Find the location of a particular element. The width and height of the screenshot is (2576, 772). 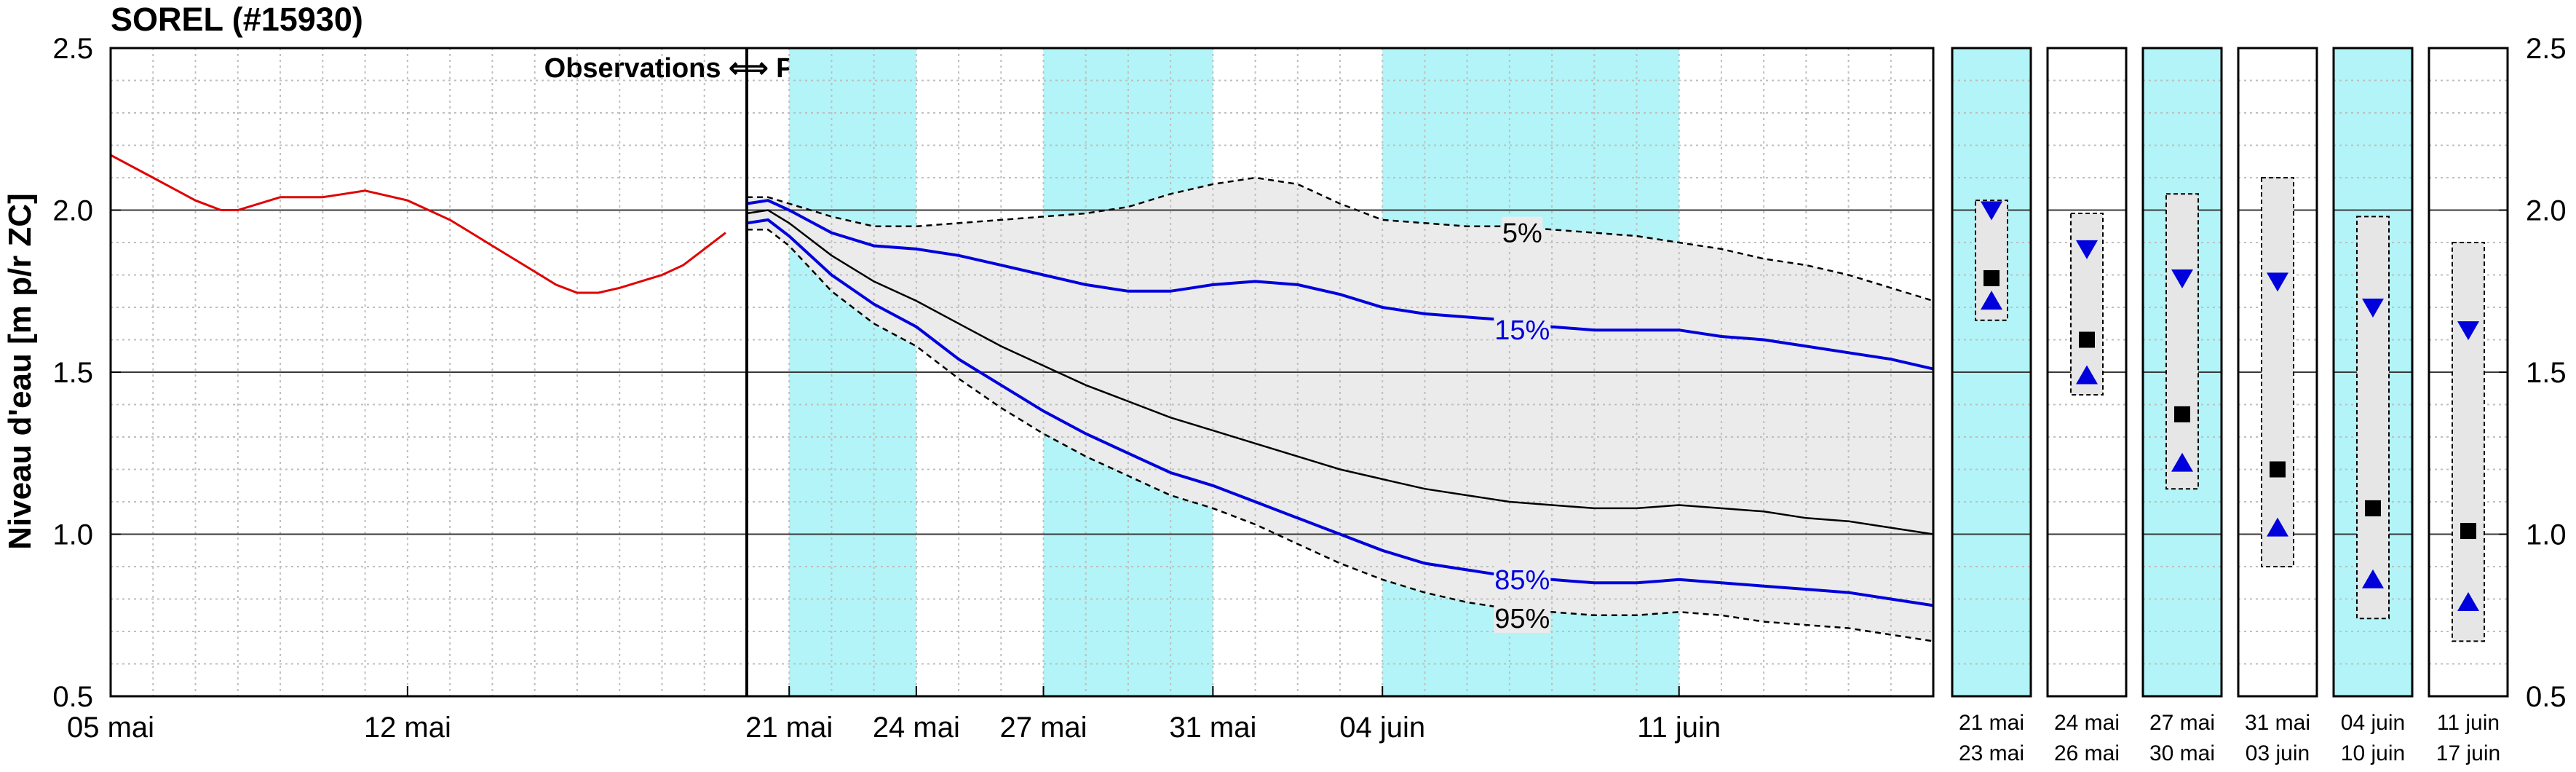

x-tick-label-obs: 12 mai is located at coordinates (407, 728).